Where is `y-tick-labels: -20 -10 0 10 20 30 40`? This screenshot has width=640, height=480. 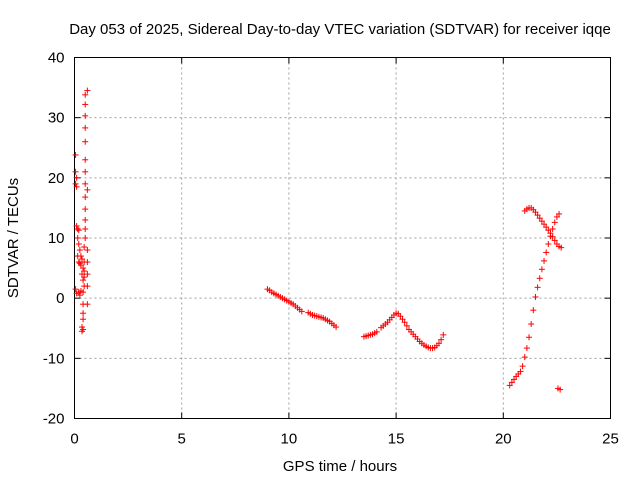
y-tick-labels: -20 -10 0 10 20 30 40 is located at coordinates (54, 239).